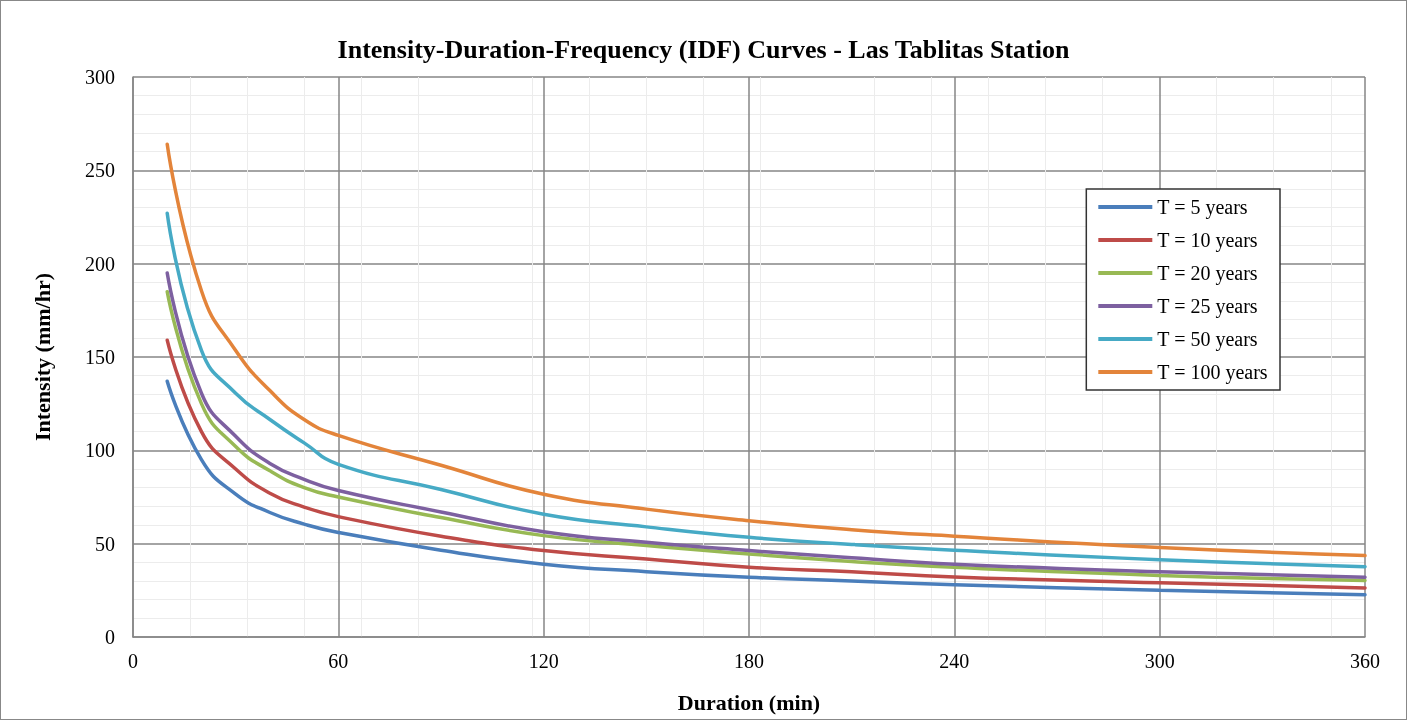 The width and height of the screenshot is (1407, 720). What do you see at coordinates (1159, 661) in the screenshot?
I see `x-tick-label: 300` at bounding box center [1159, 661].